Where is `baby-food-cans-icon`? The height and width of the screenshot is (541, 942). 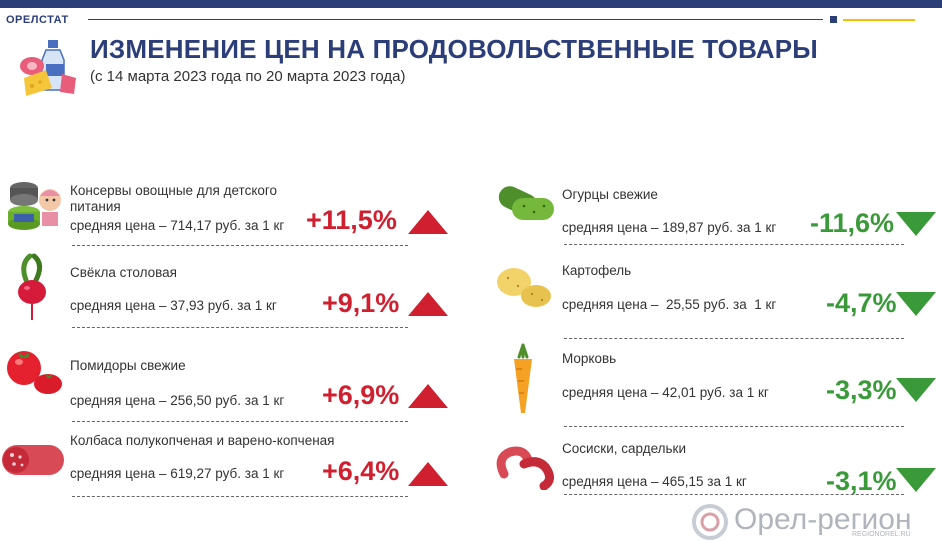
baby-food-cans-icon is located at coordinates (34, 206).